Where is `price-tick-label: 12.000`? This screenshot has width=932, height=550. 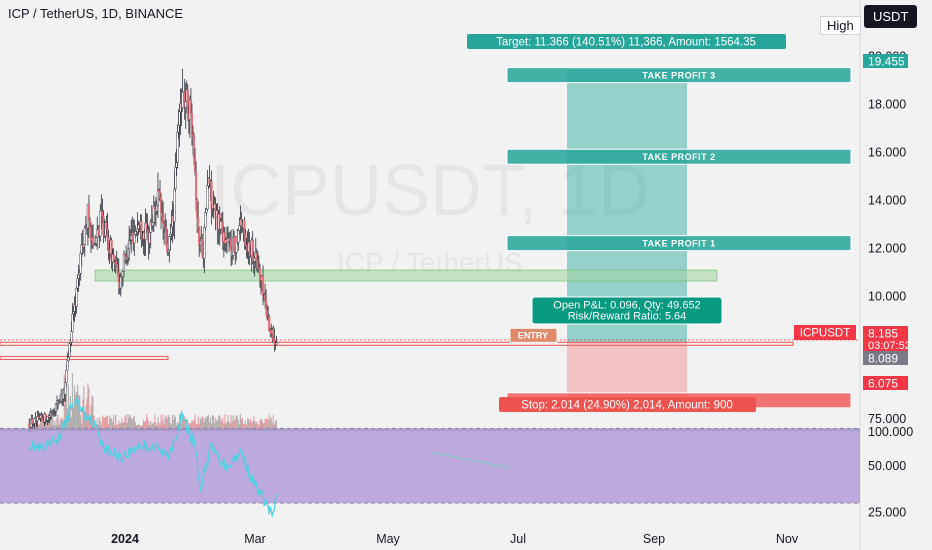
price-tick-label: 12.000 is located at coordinates (887, 248).